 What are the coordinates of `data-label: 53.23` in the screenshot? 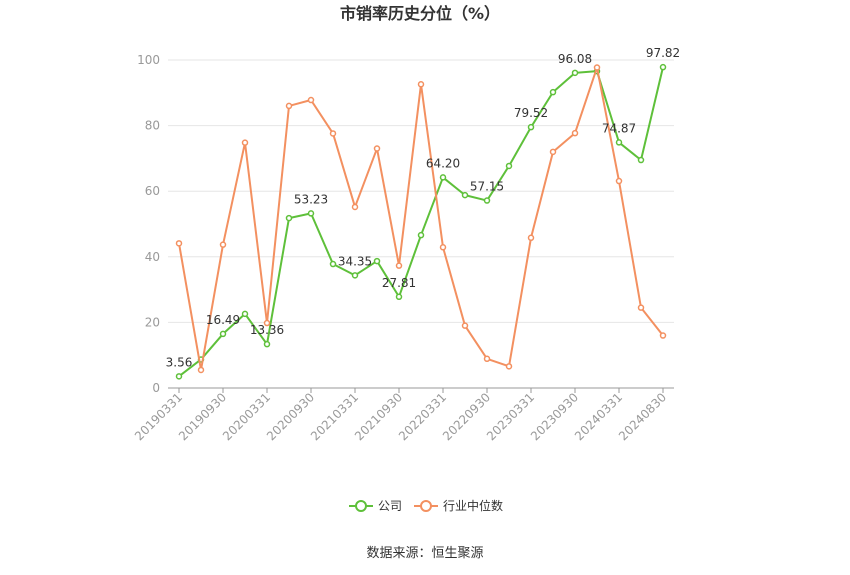 It's located at (311, 199).